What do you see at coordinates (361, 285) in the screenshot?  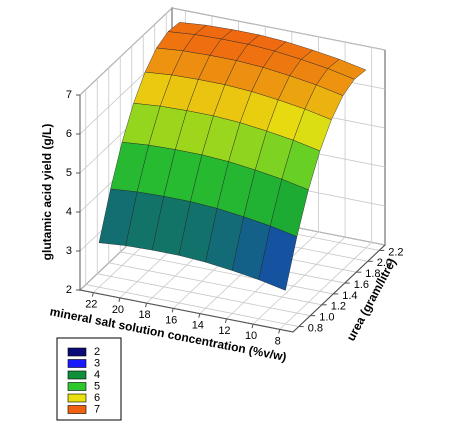 I see `y-tick-label: 1.6` at bounding box center [361, 285].